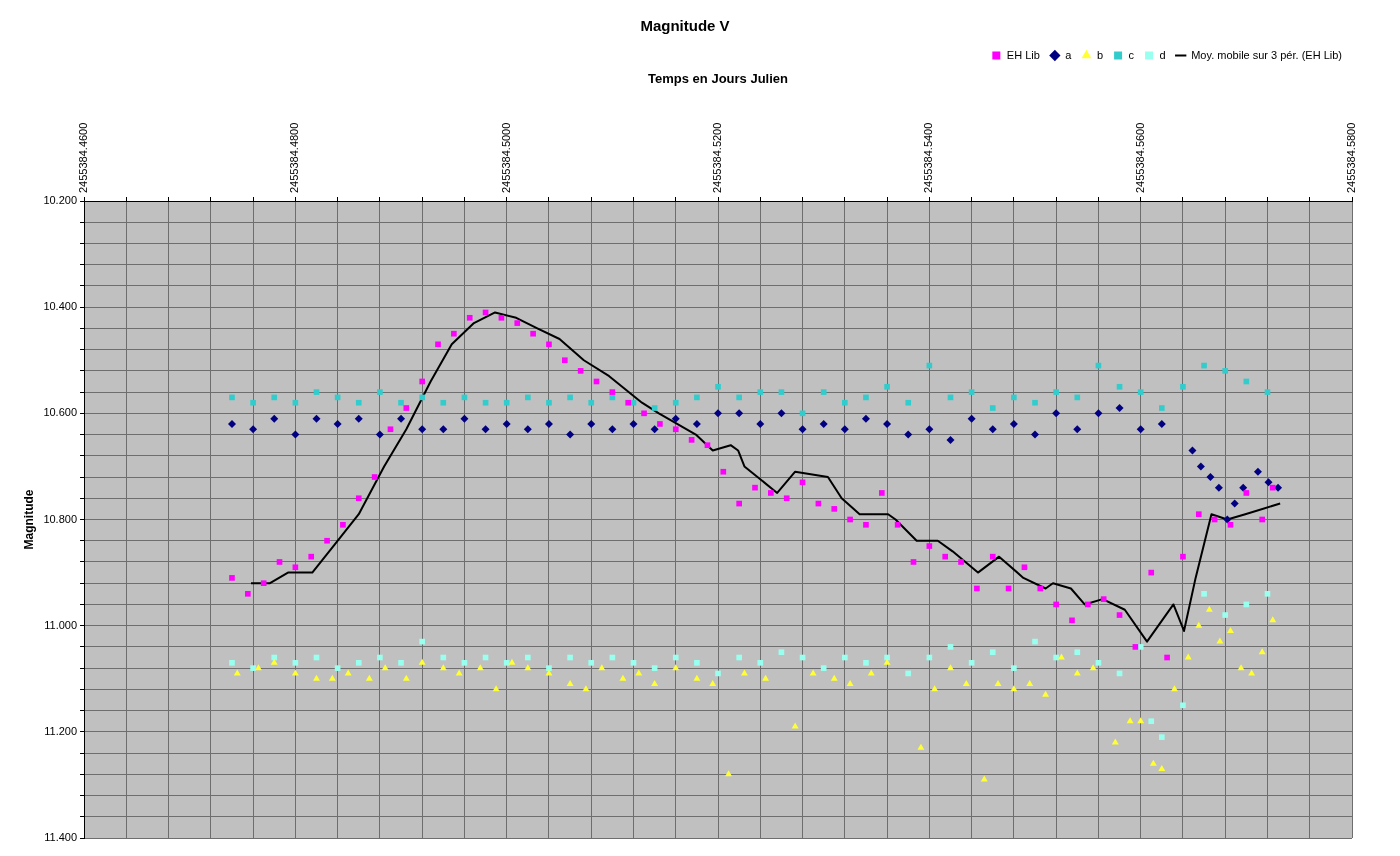 Image resolution: width=1400 pixels, height=856 pixels. I want to click on x-tick-label: 2455384.4600, so click(83, 157).